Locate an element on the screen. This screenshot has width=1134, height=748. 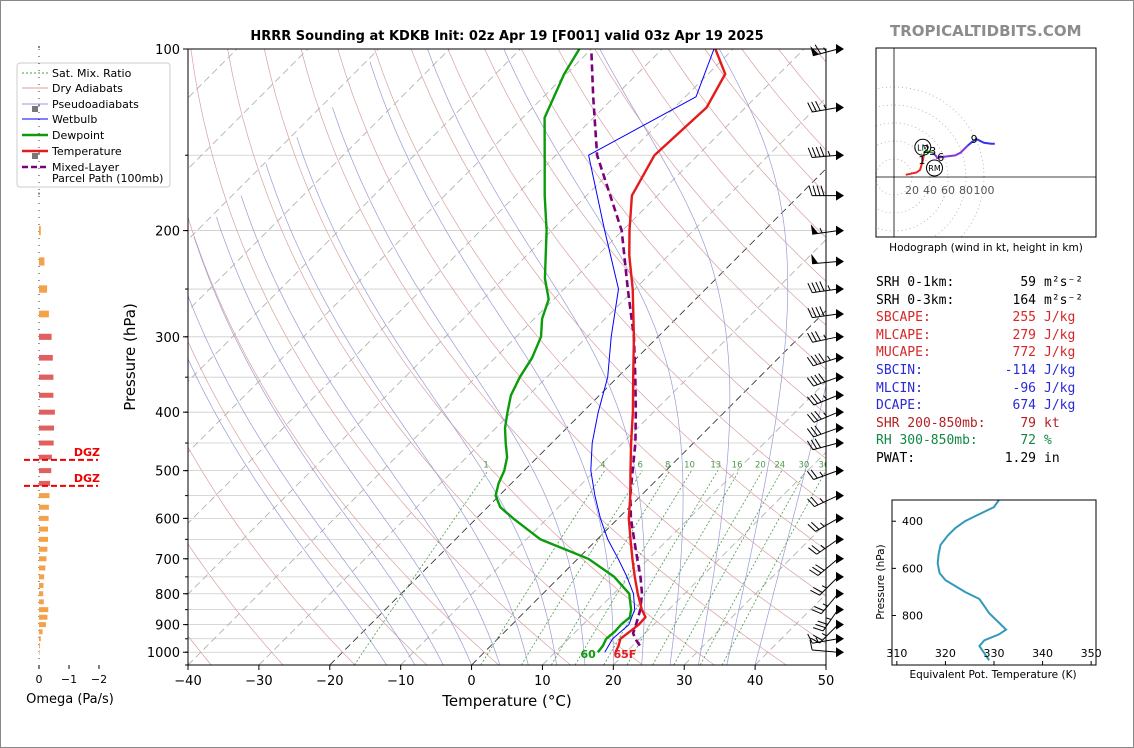
index-label: PWAT: is located at coordinates (896, 458).